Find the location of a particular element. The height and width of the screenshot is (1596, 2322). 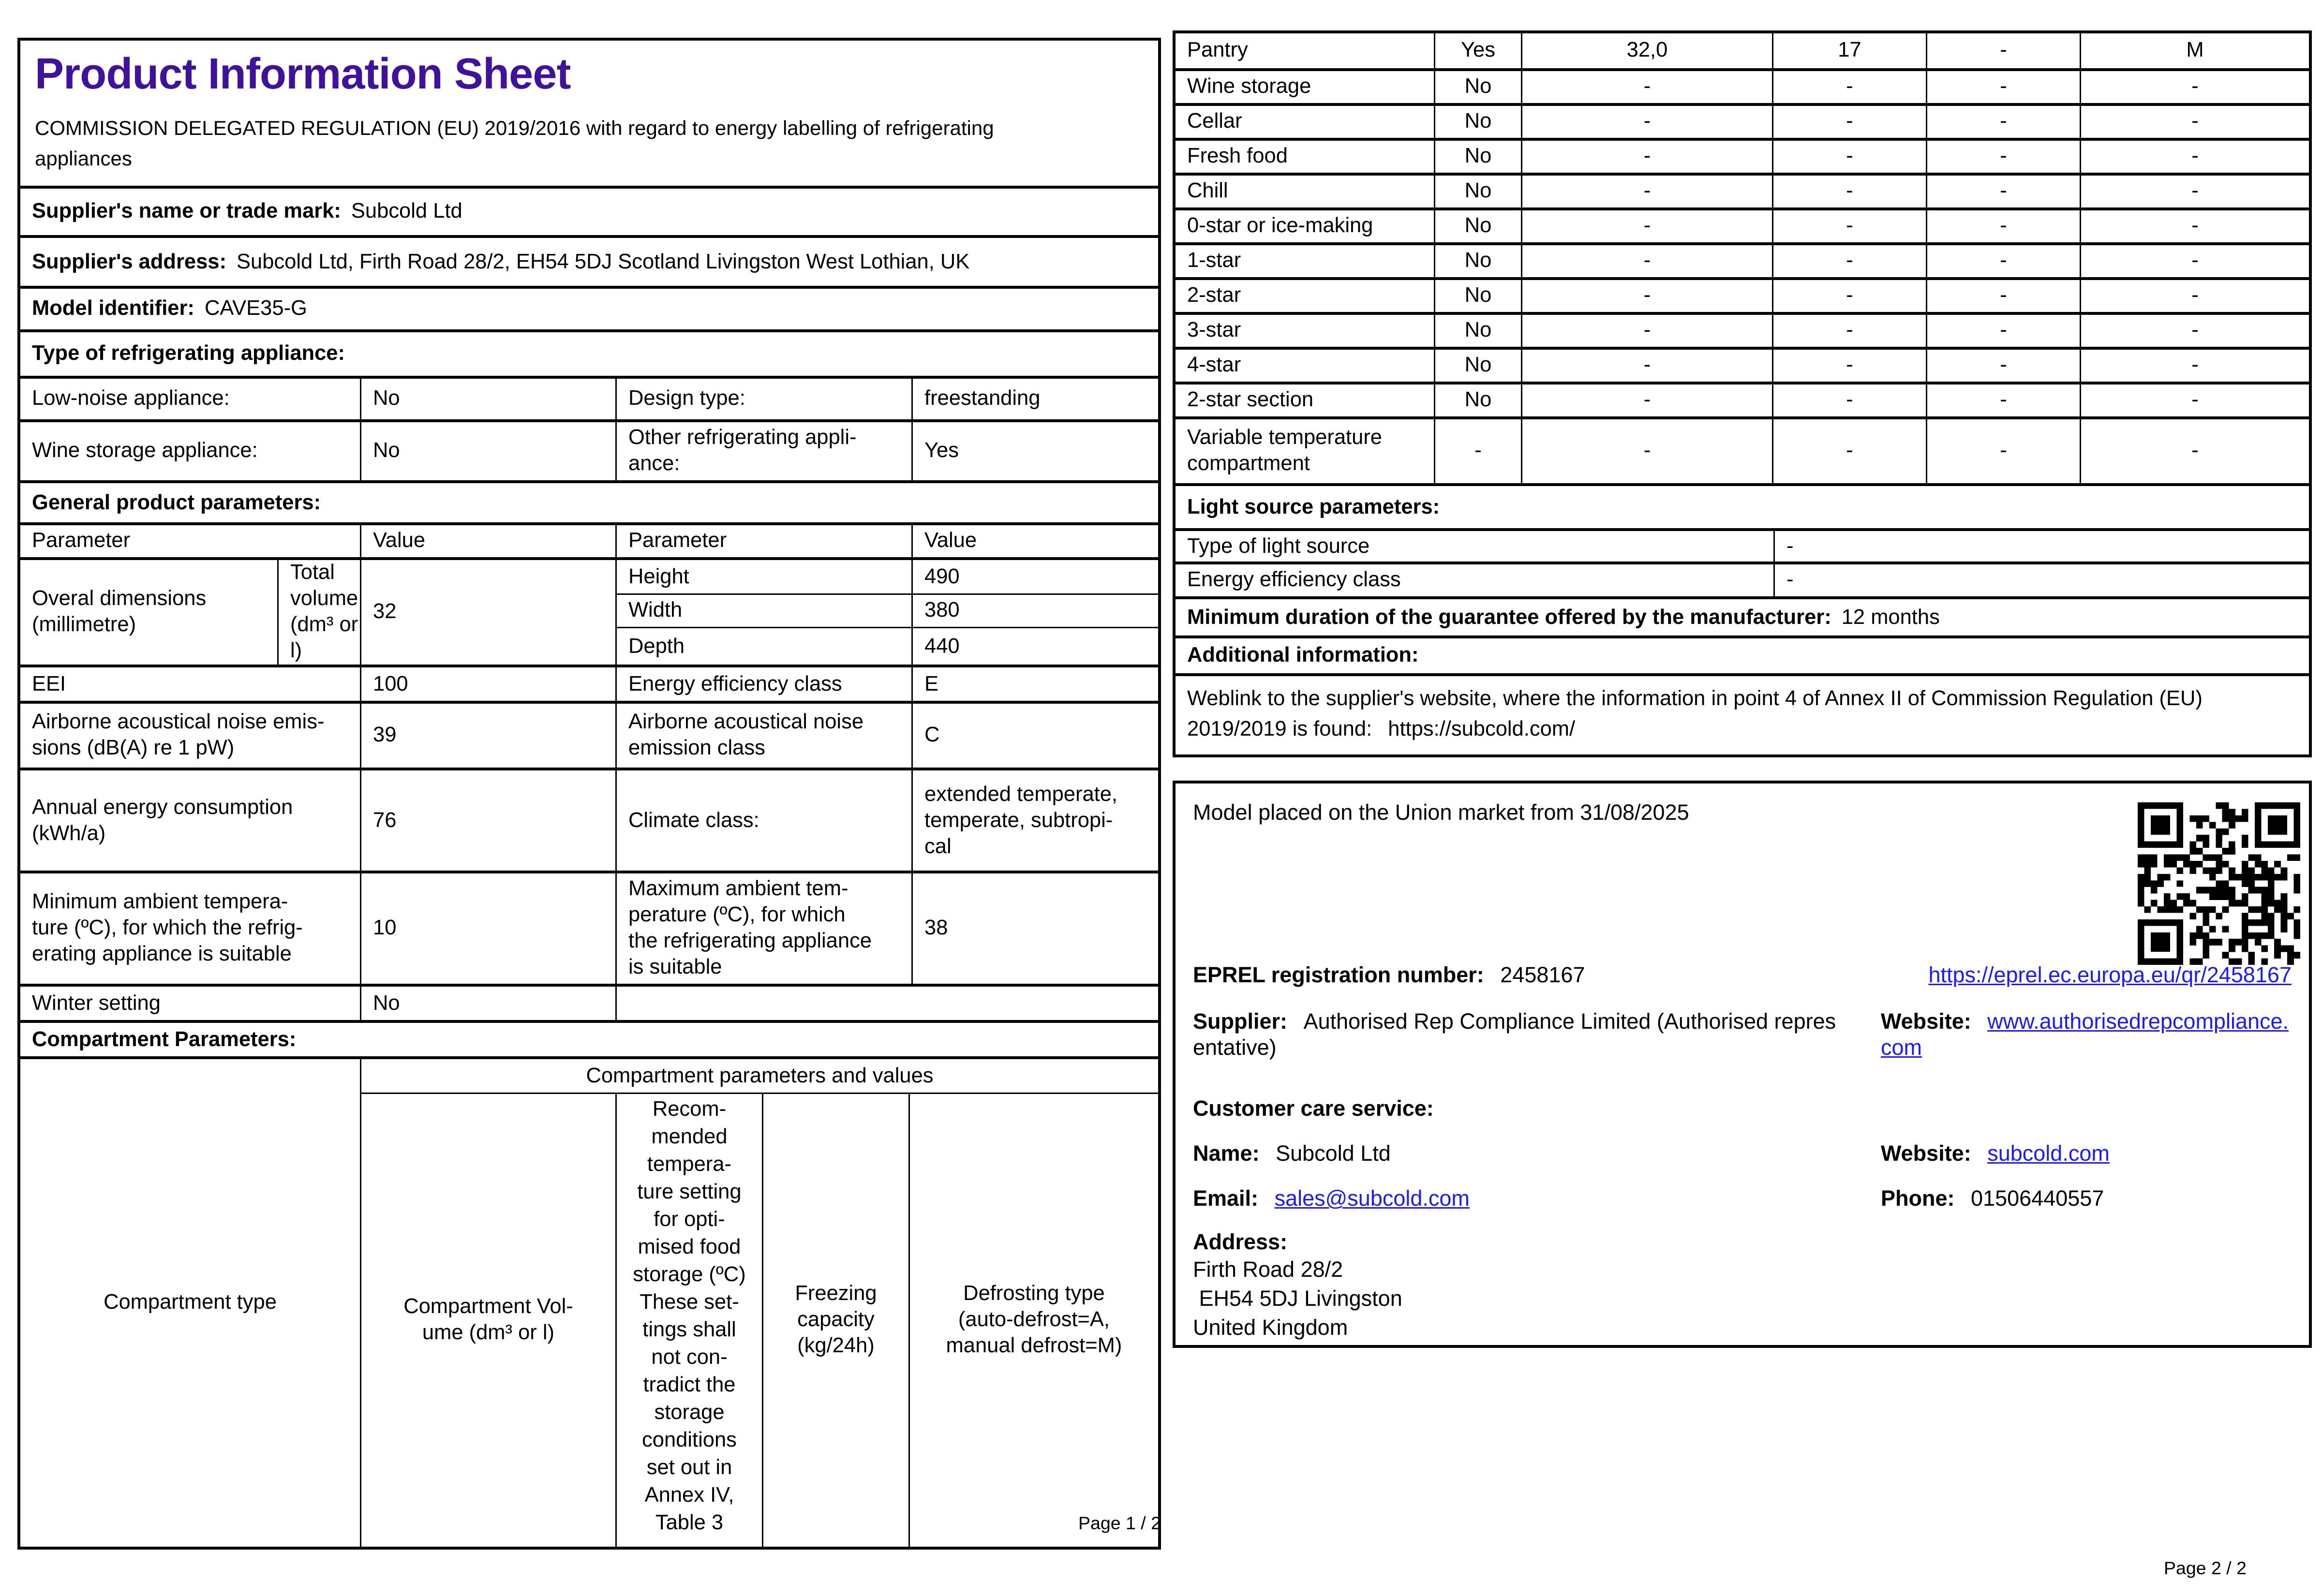

rep-website-link: www.authorisedrepcompliance. com is located at coordinates (2085, 1035).